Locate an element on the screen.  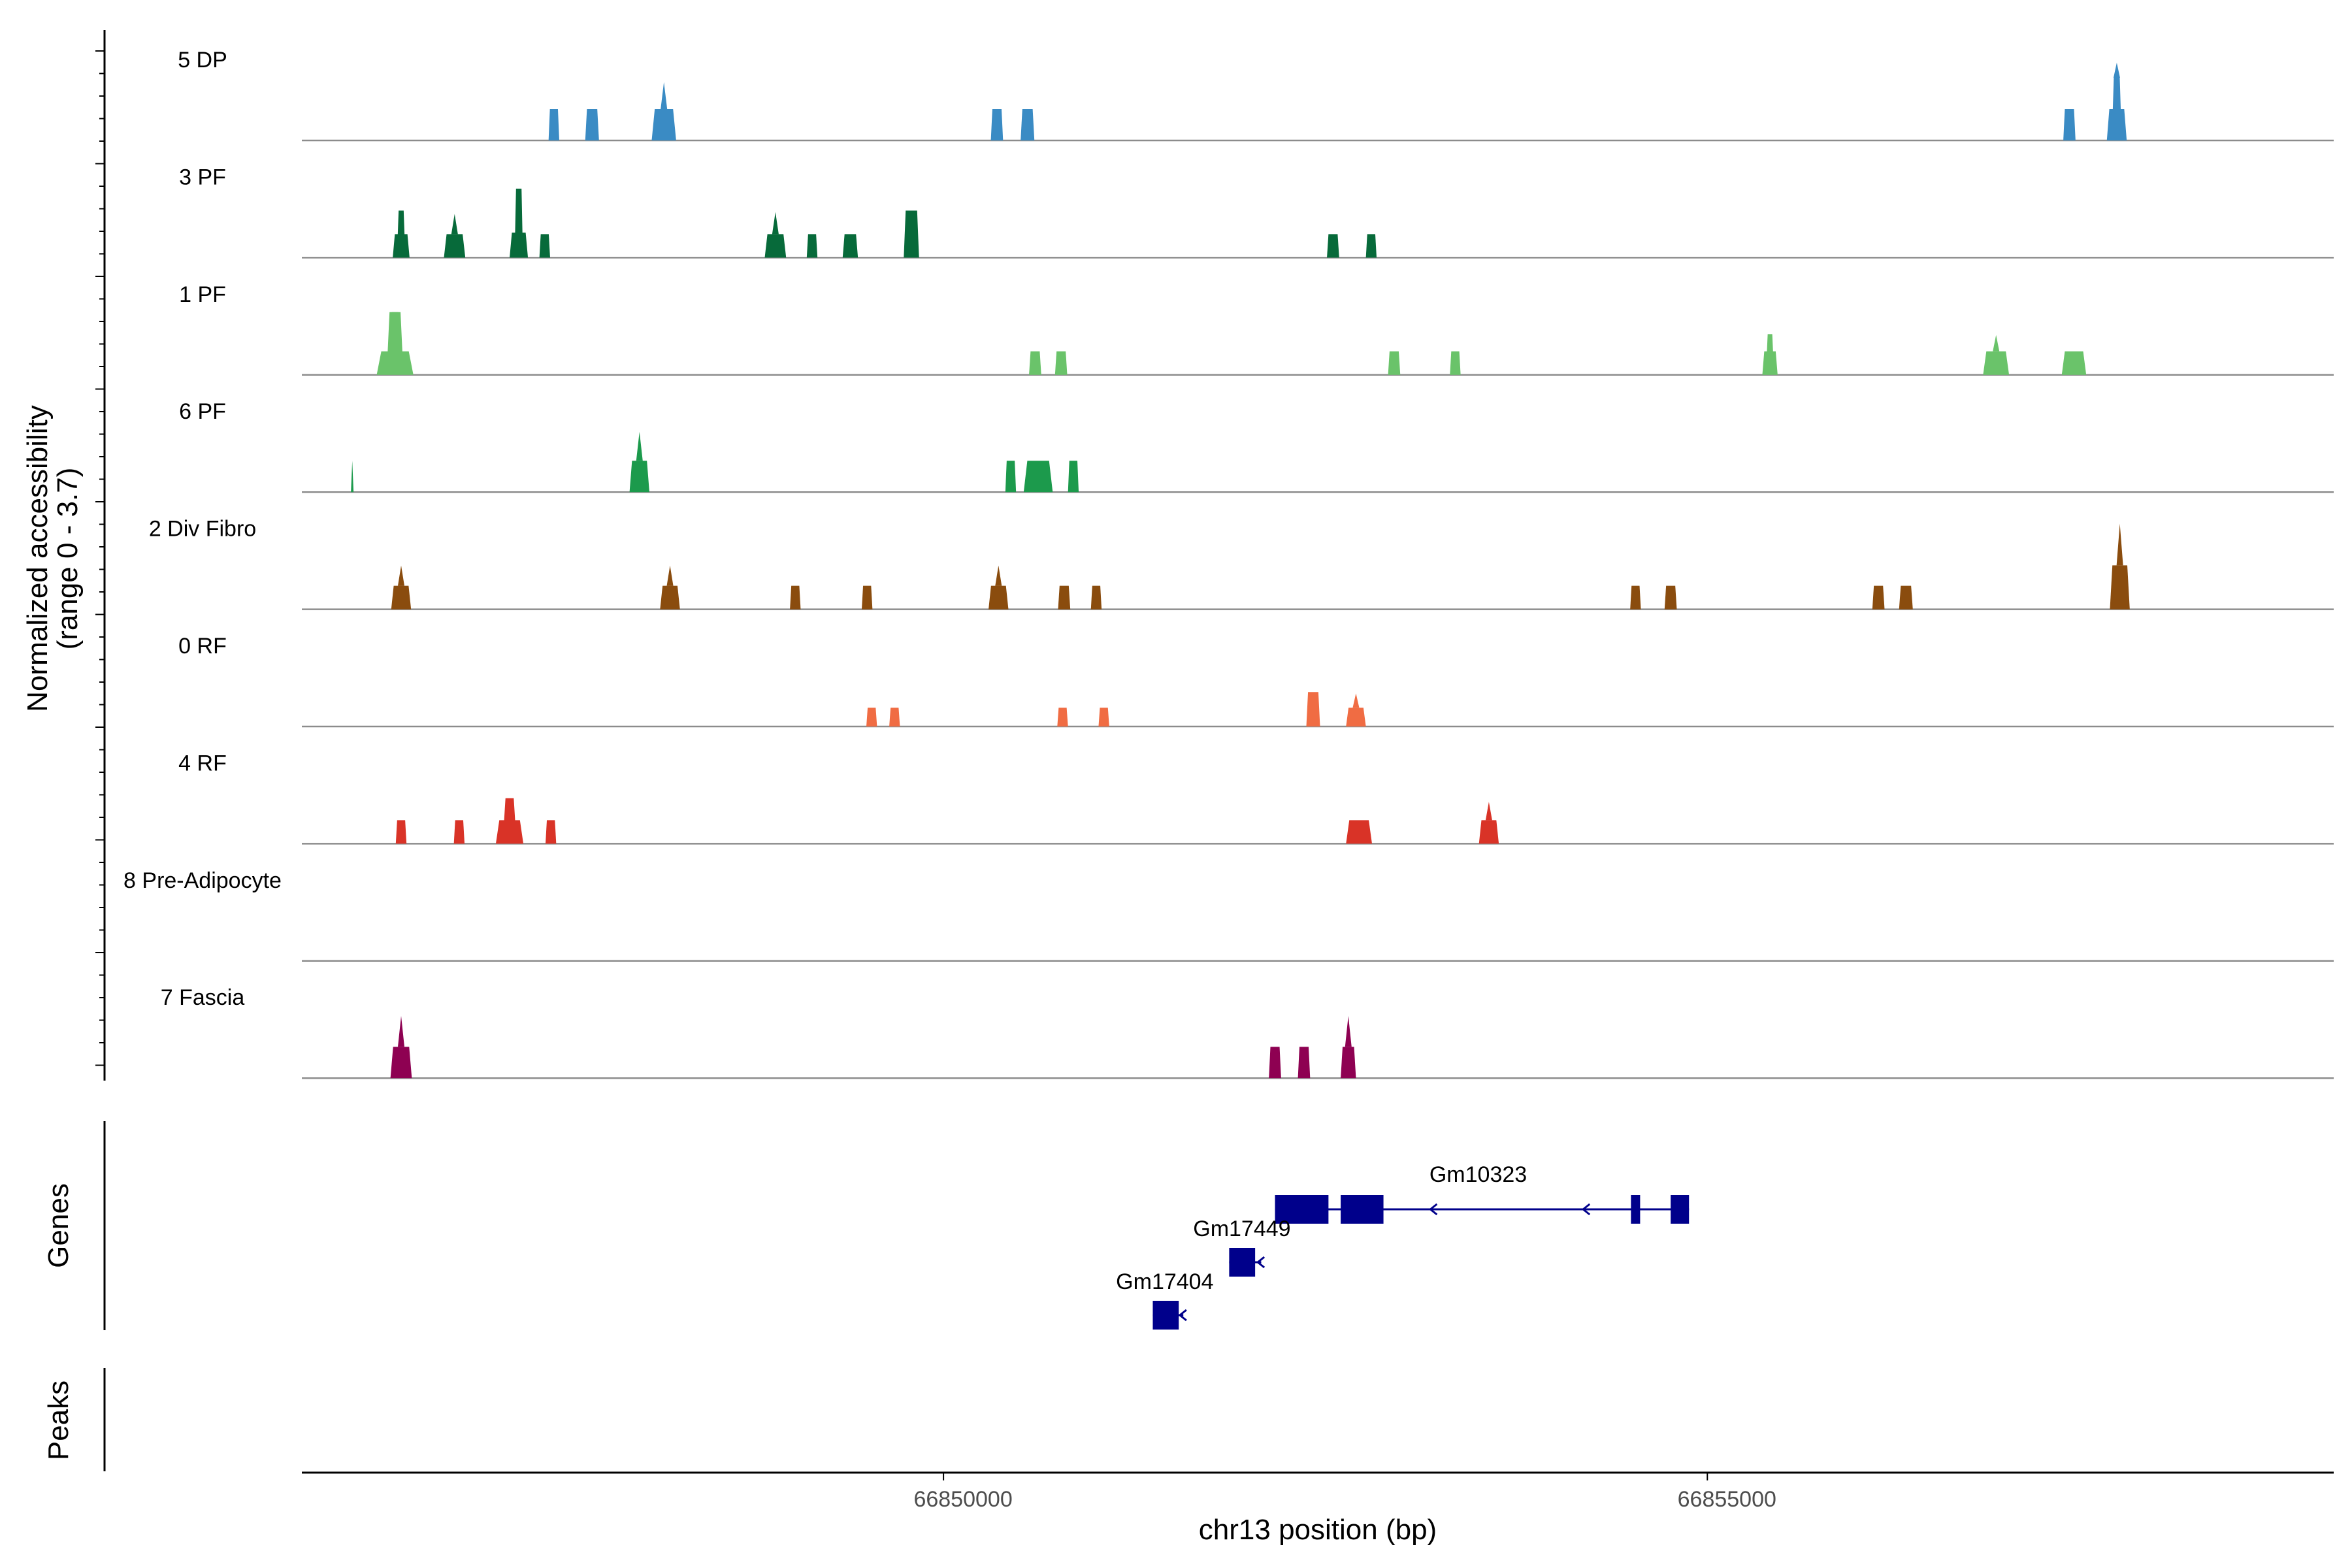
peaks-panel-label: Peaks is located at coordinates (58, 1420).